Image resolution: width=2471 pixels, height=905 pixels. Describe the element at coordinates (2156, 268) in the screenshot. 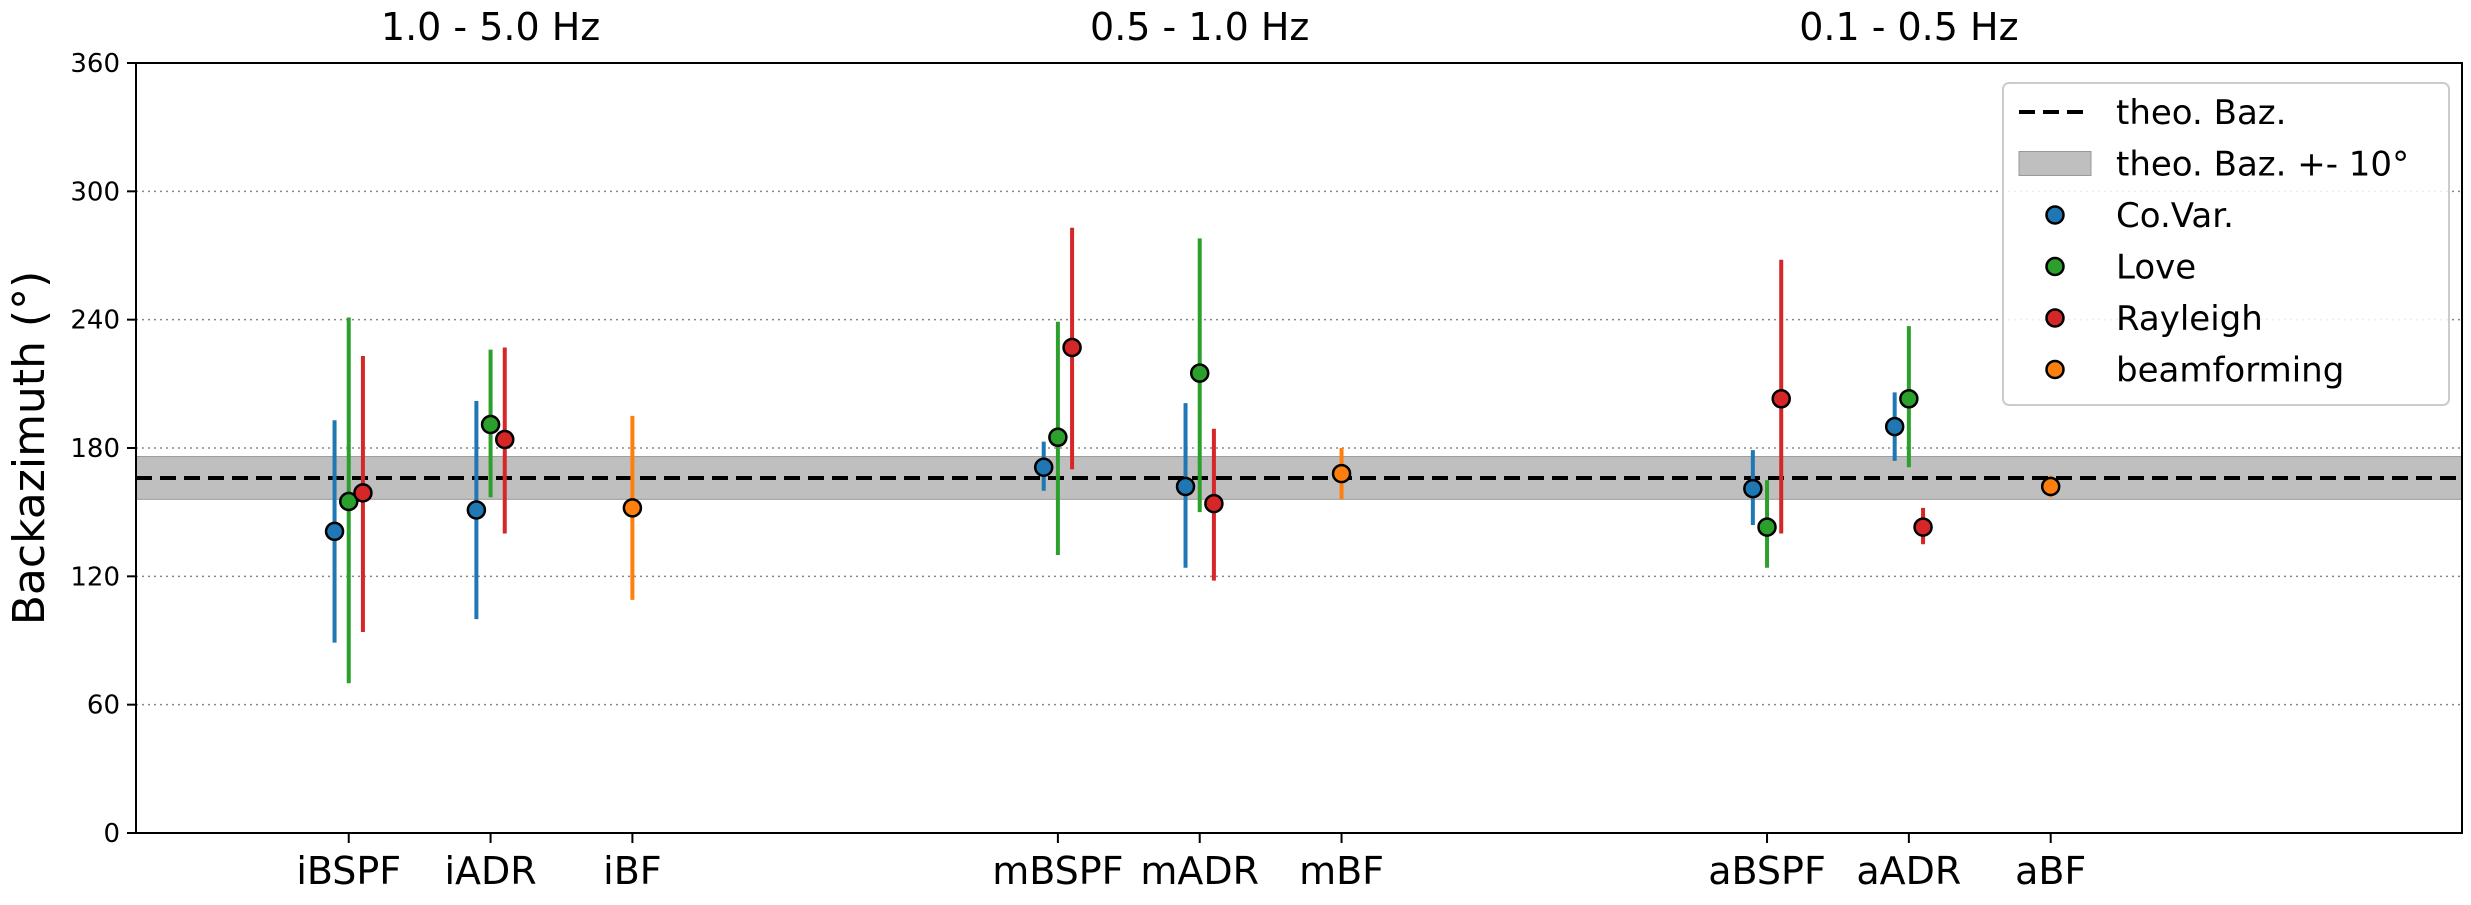

I see `legend-label: Love` at that location.